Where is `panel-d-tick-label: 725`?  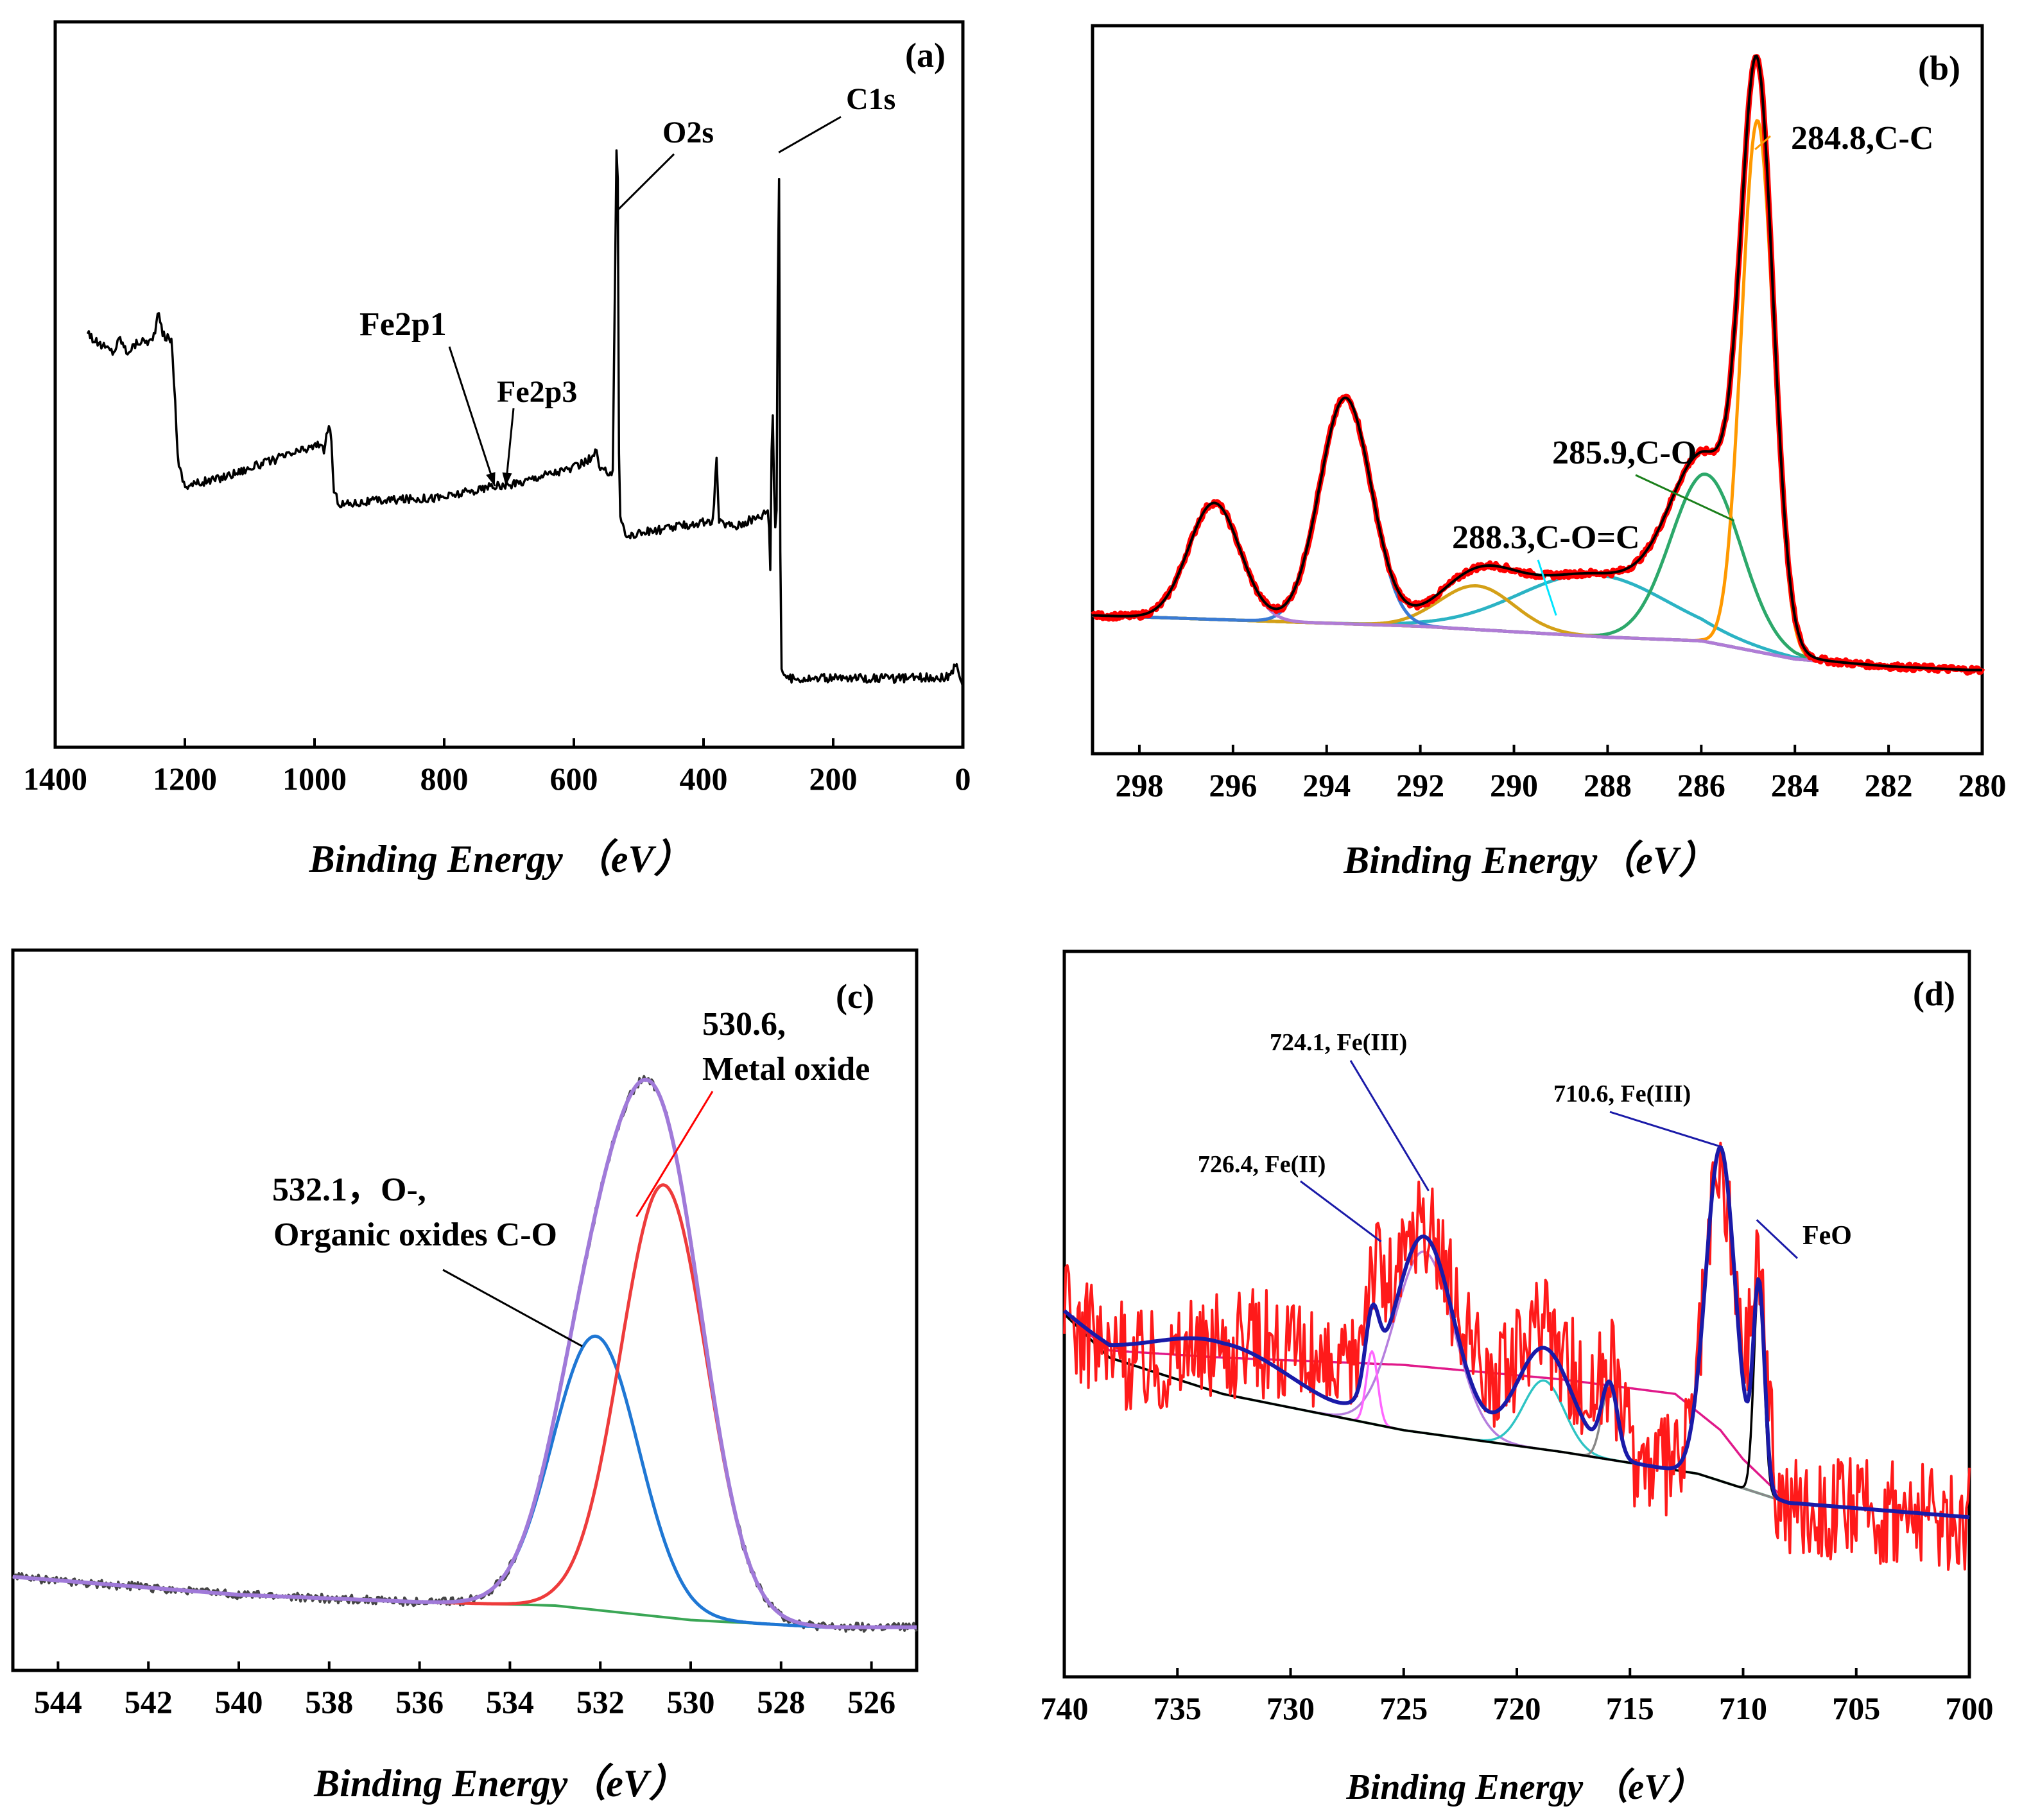
panel-d-tick-label: 725 is located at coordinates (1403, 1708).